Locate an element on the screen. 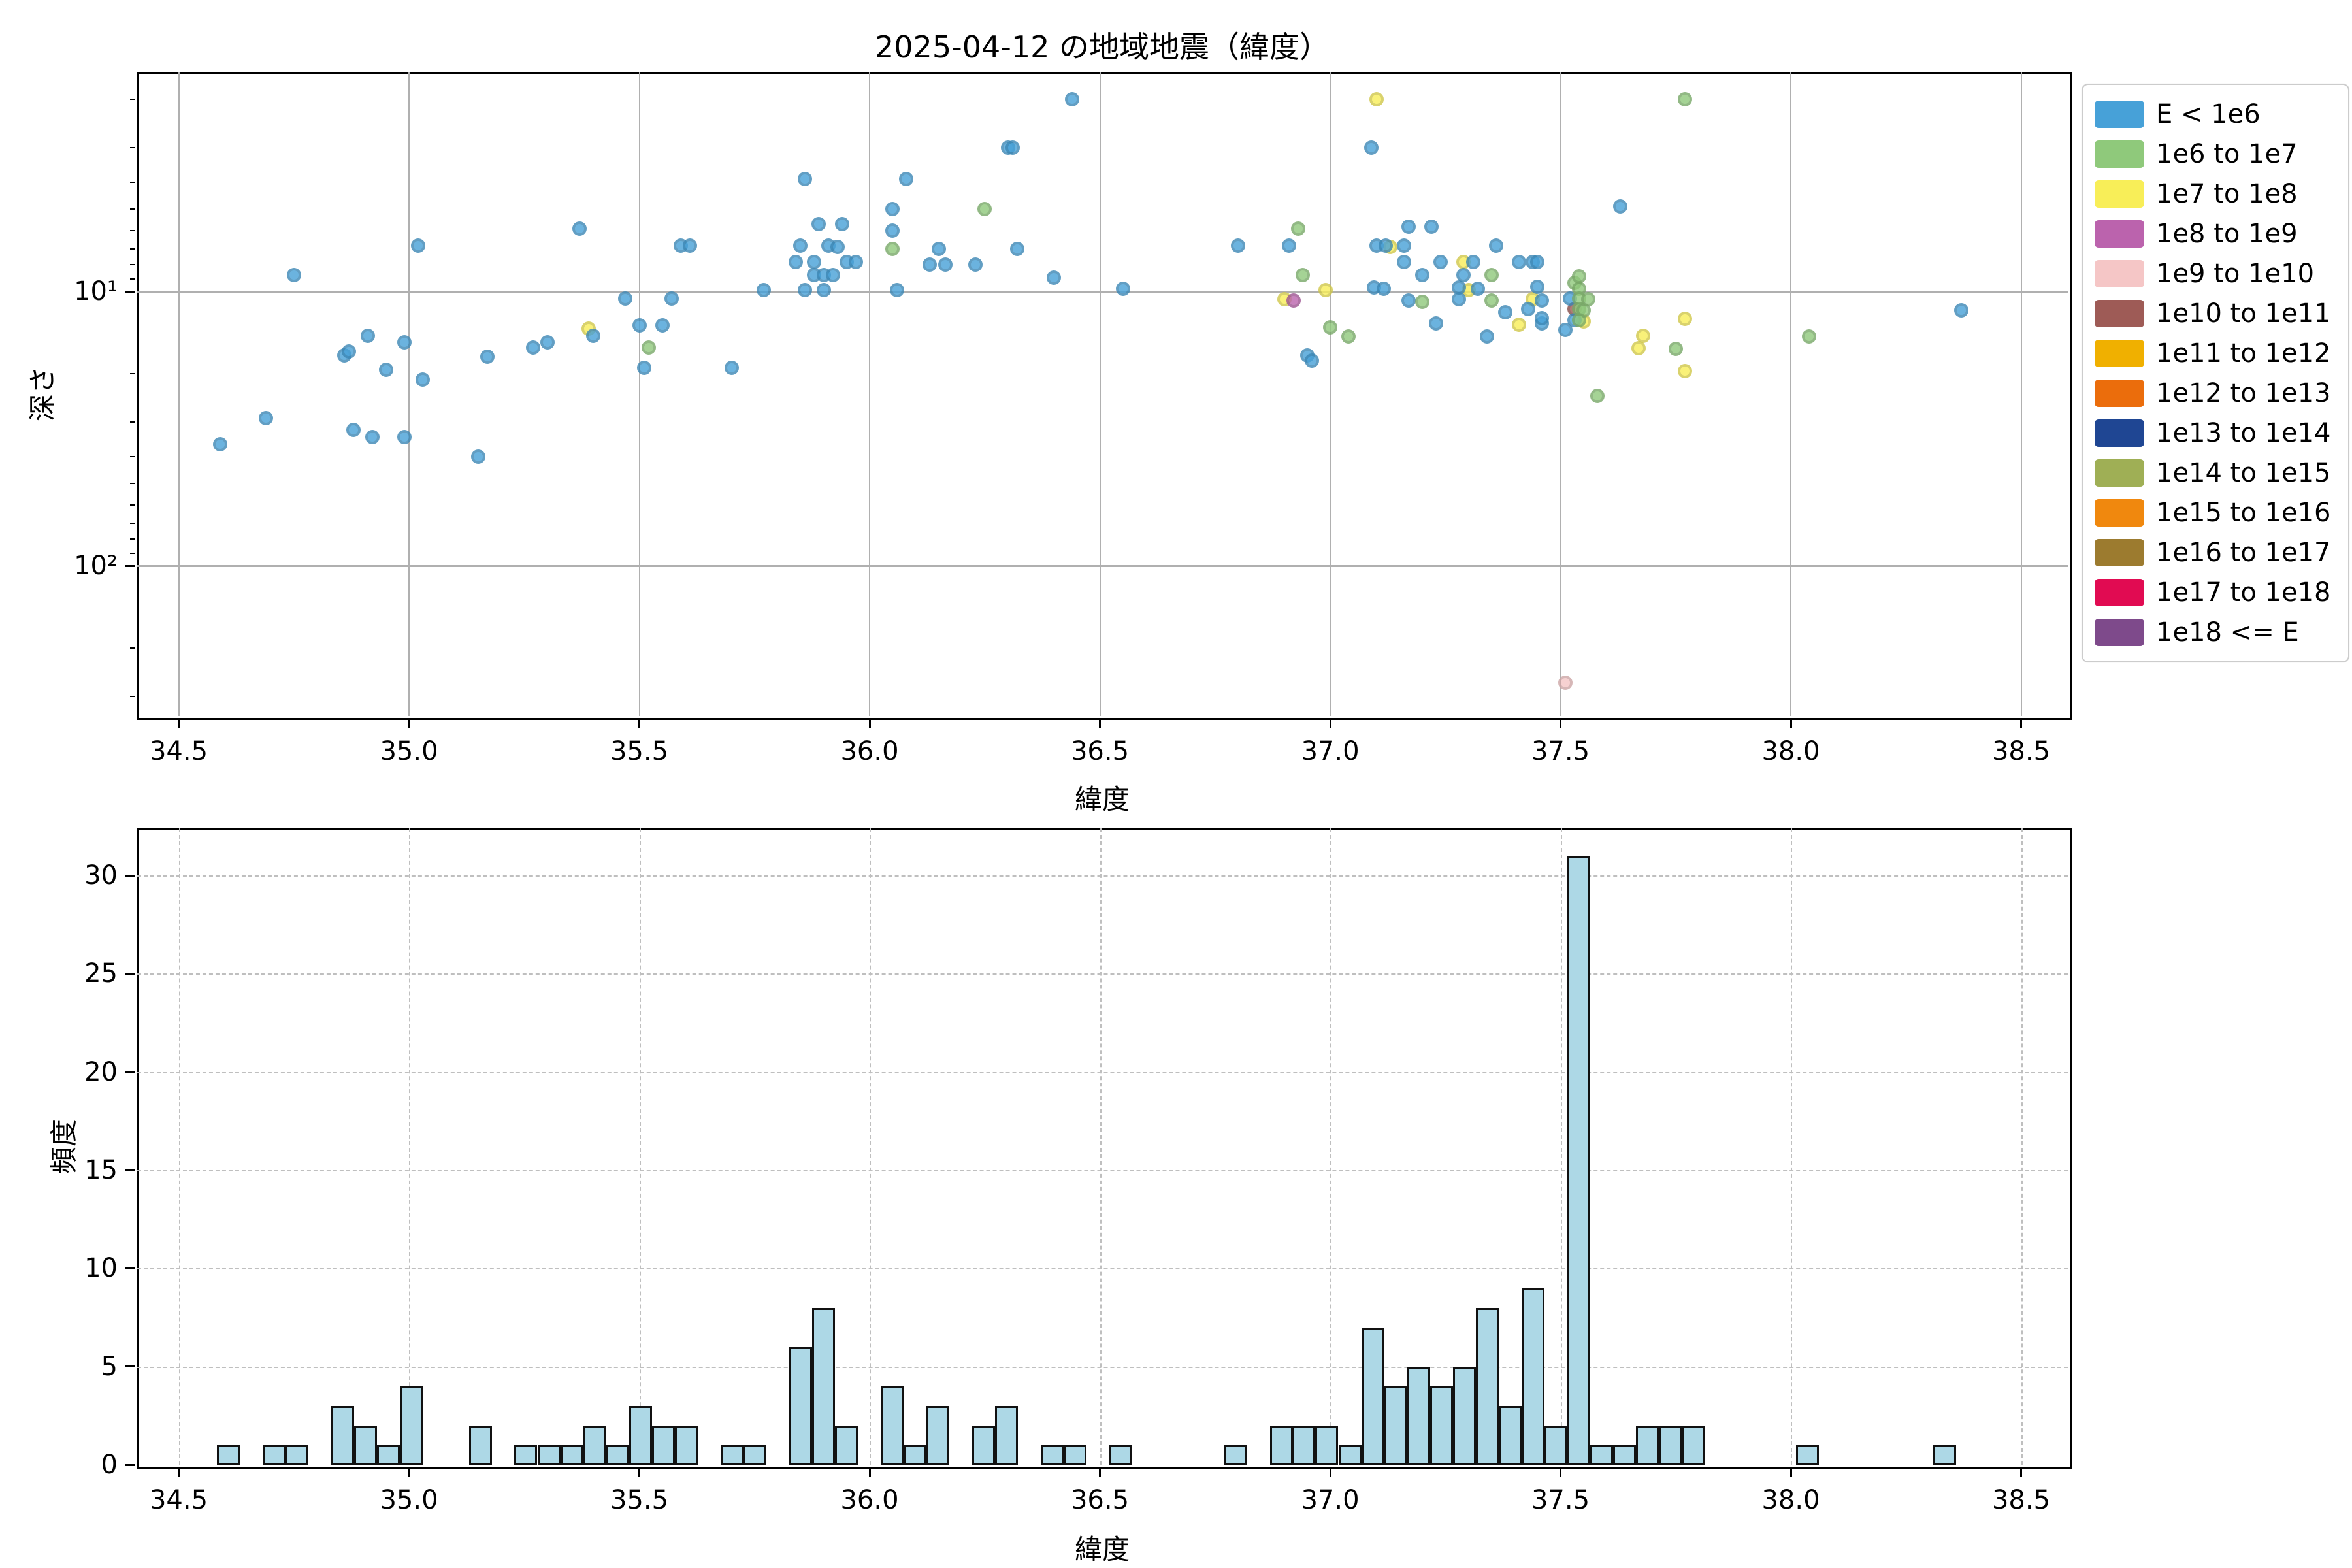  scatter-y-ticklabel: 10² is located at coordinates (96, 566).